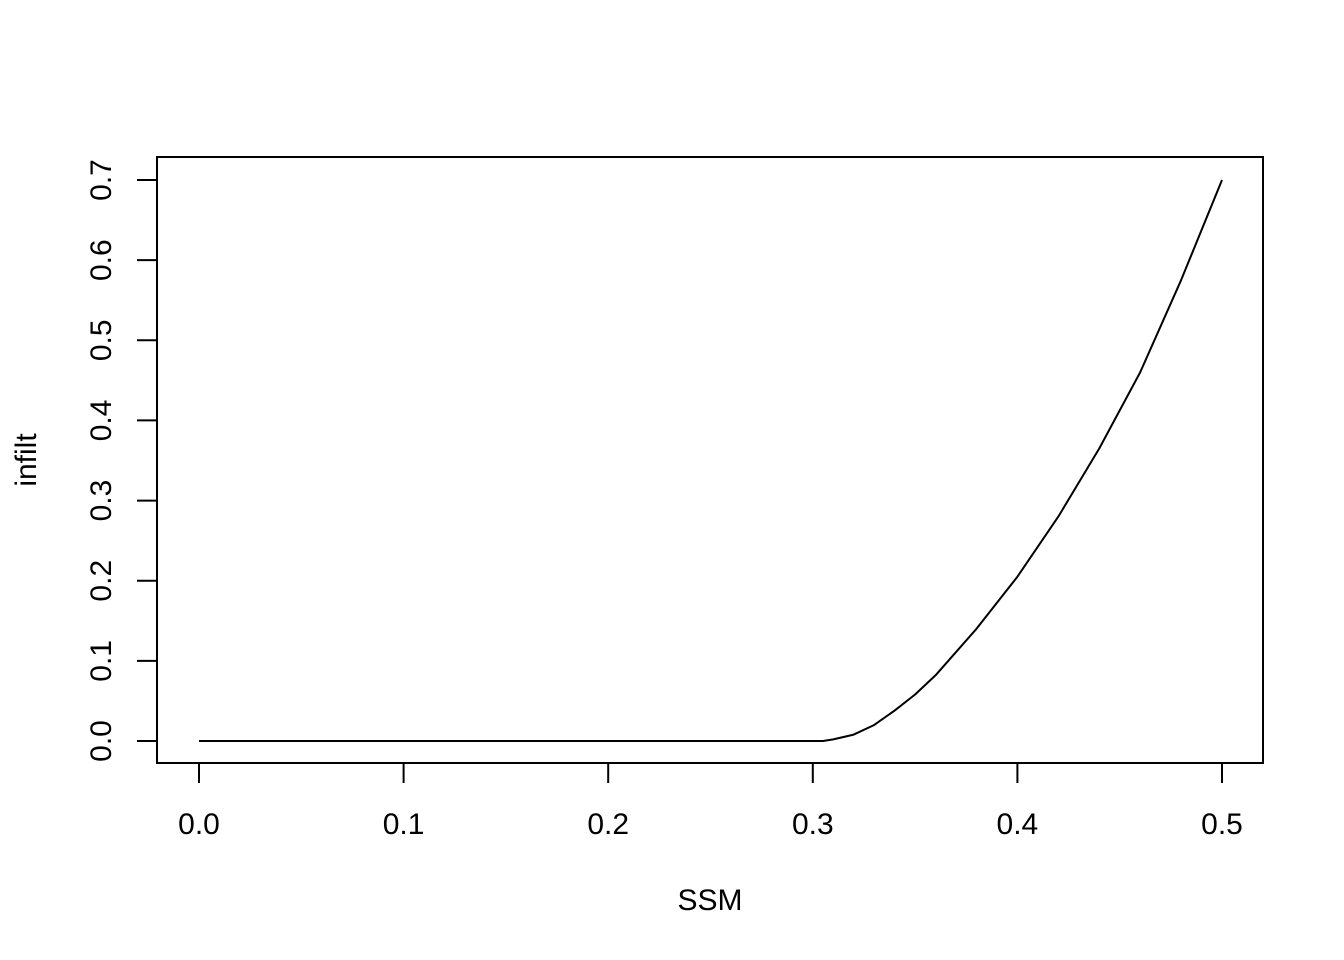 The height and width of the screenshot is (960, 1344). What do you see at coordinates (404, 824) in the screenshot?
I see `x-tick-label: 0.1` at bounding box center [404, 824].